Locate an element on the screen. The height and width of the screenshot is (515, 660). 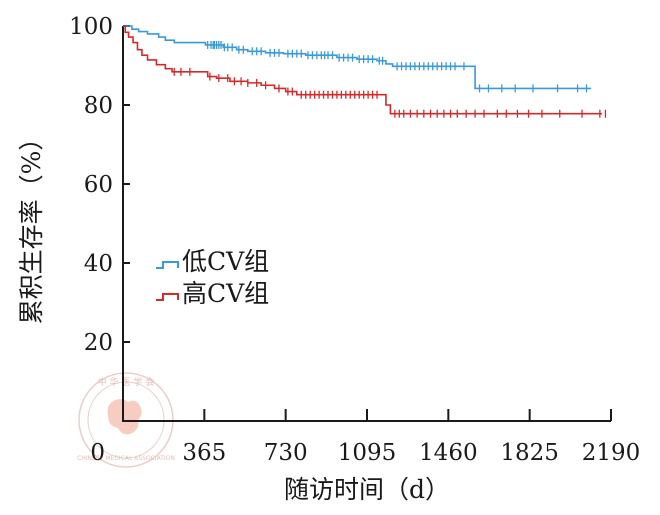
x-tick-label: 1825 is located at coordinates (529, 453).